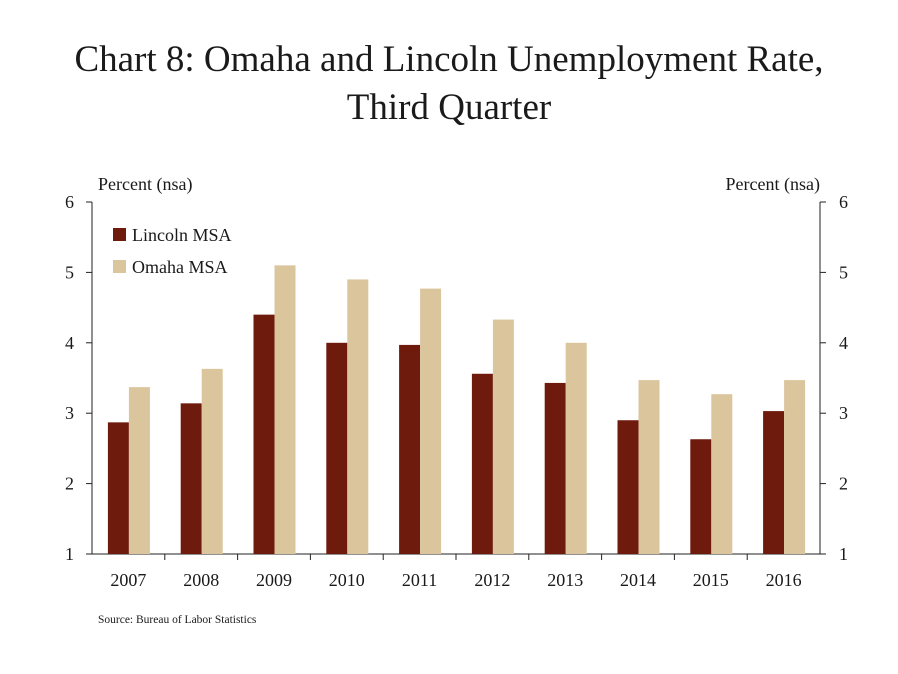 This screenshot has width=898, height=674. I want to click on y-tick-label-left: 2, so click(69, 484).